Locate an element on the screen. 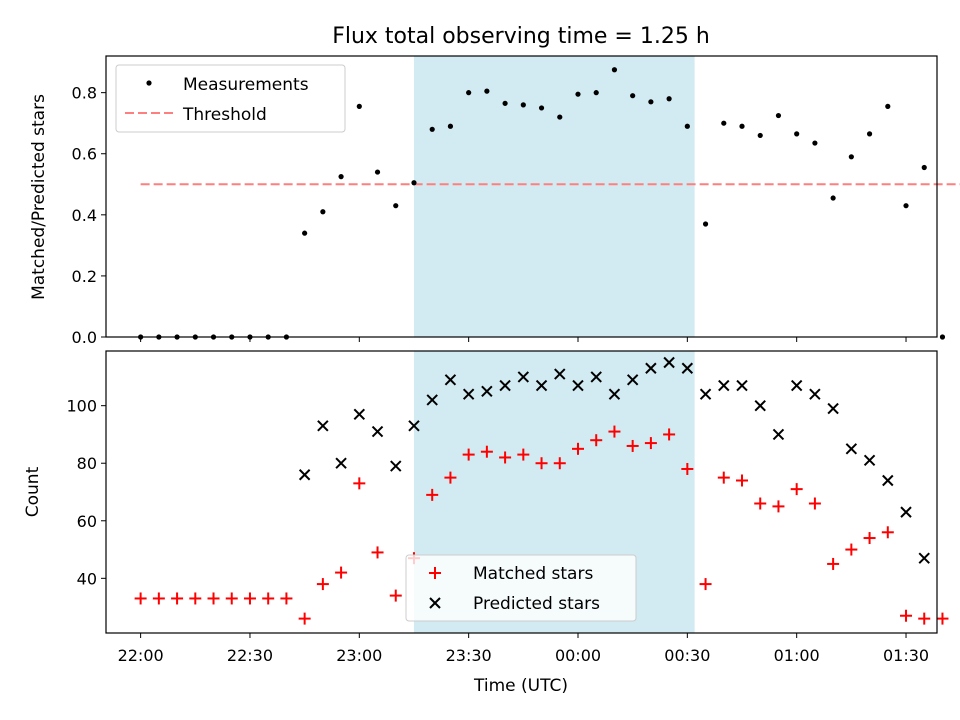 The image size is (960, 720). chart-title: Flux total observing time = 1.25 h is located at coordinates (521, 36).